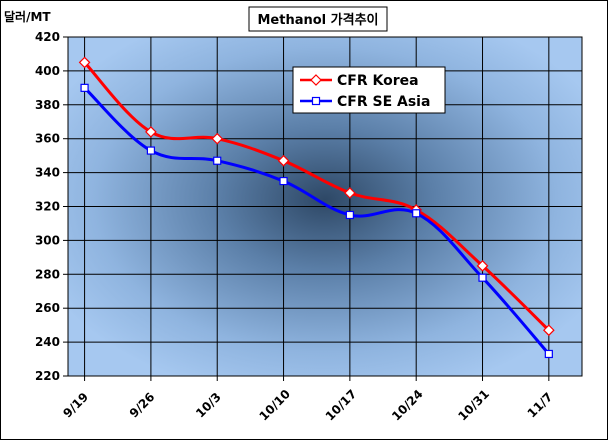 The width and height of the screenshot is (608, 440). What do you see at coordinates (47, 308) in the screenshot?
I see `y-tick-label: 260` at bounding box center [47, 308].